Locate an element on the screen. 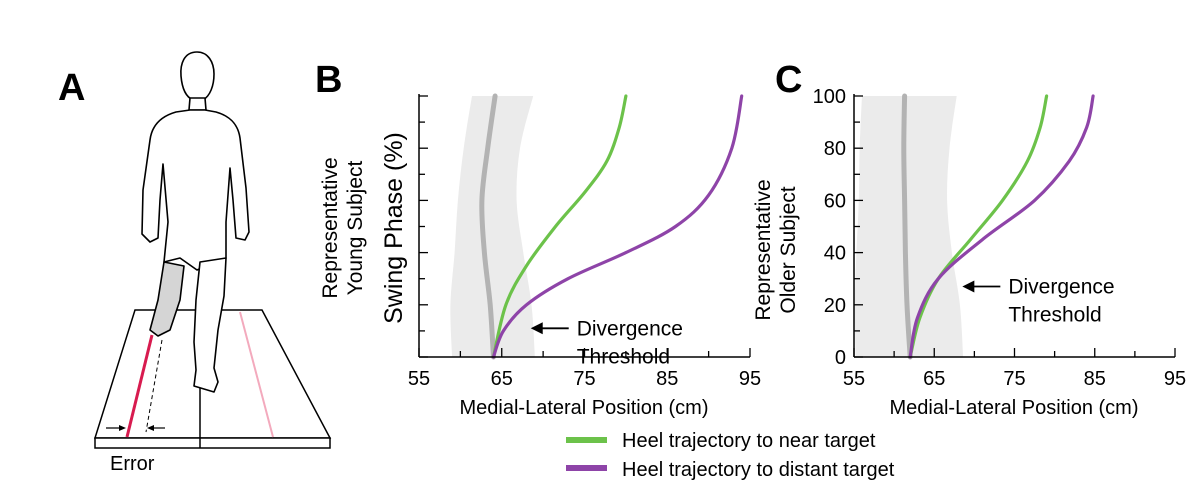 This screenshot has height=502, width=1200. walkway-edge is located at coordinates (212, 443).